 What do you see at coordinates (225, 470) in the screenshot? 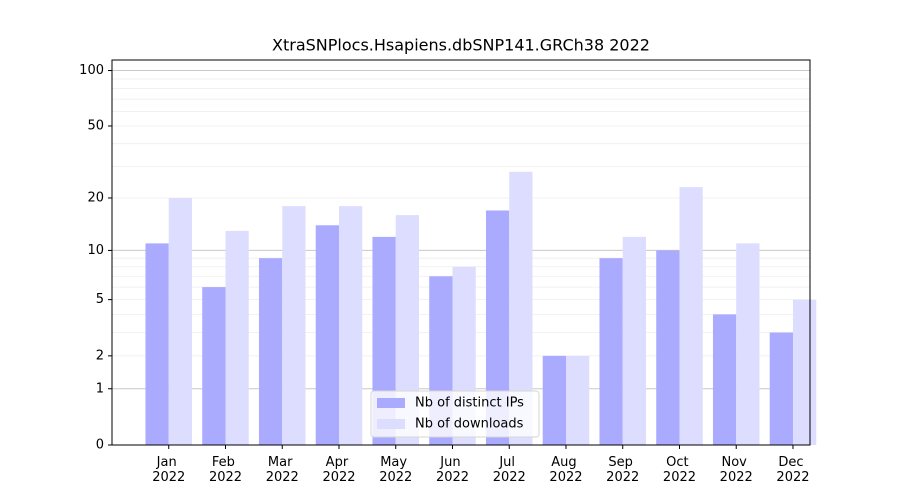
I see `x-tick-label: Feb 2022` at bounding box center [225, 470].